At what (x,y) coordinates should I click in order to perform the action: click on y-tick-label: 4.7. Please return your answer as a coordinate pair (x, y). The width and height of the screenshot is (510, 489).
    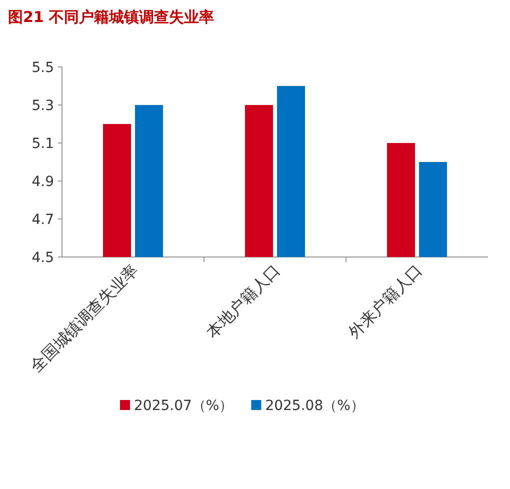
    Looking at the image, I should click on (43, 220).